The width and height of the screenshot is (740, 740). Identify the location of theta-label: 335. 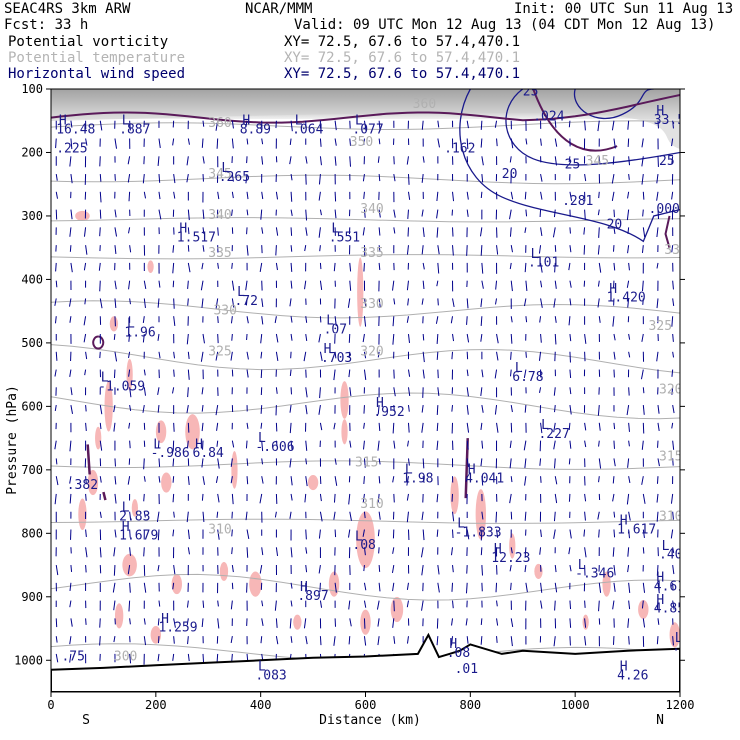
(219, 253).